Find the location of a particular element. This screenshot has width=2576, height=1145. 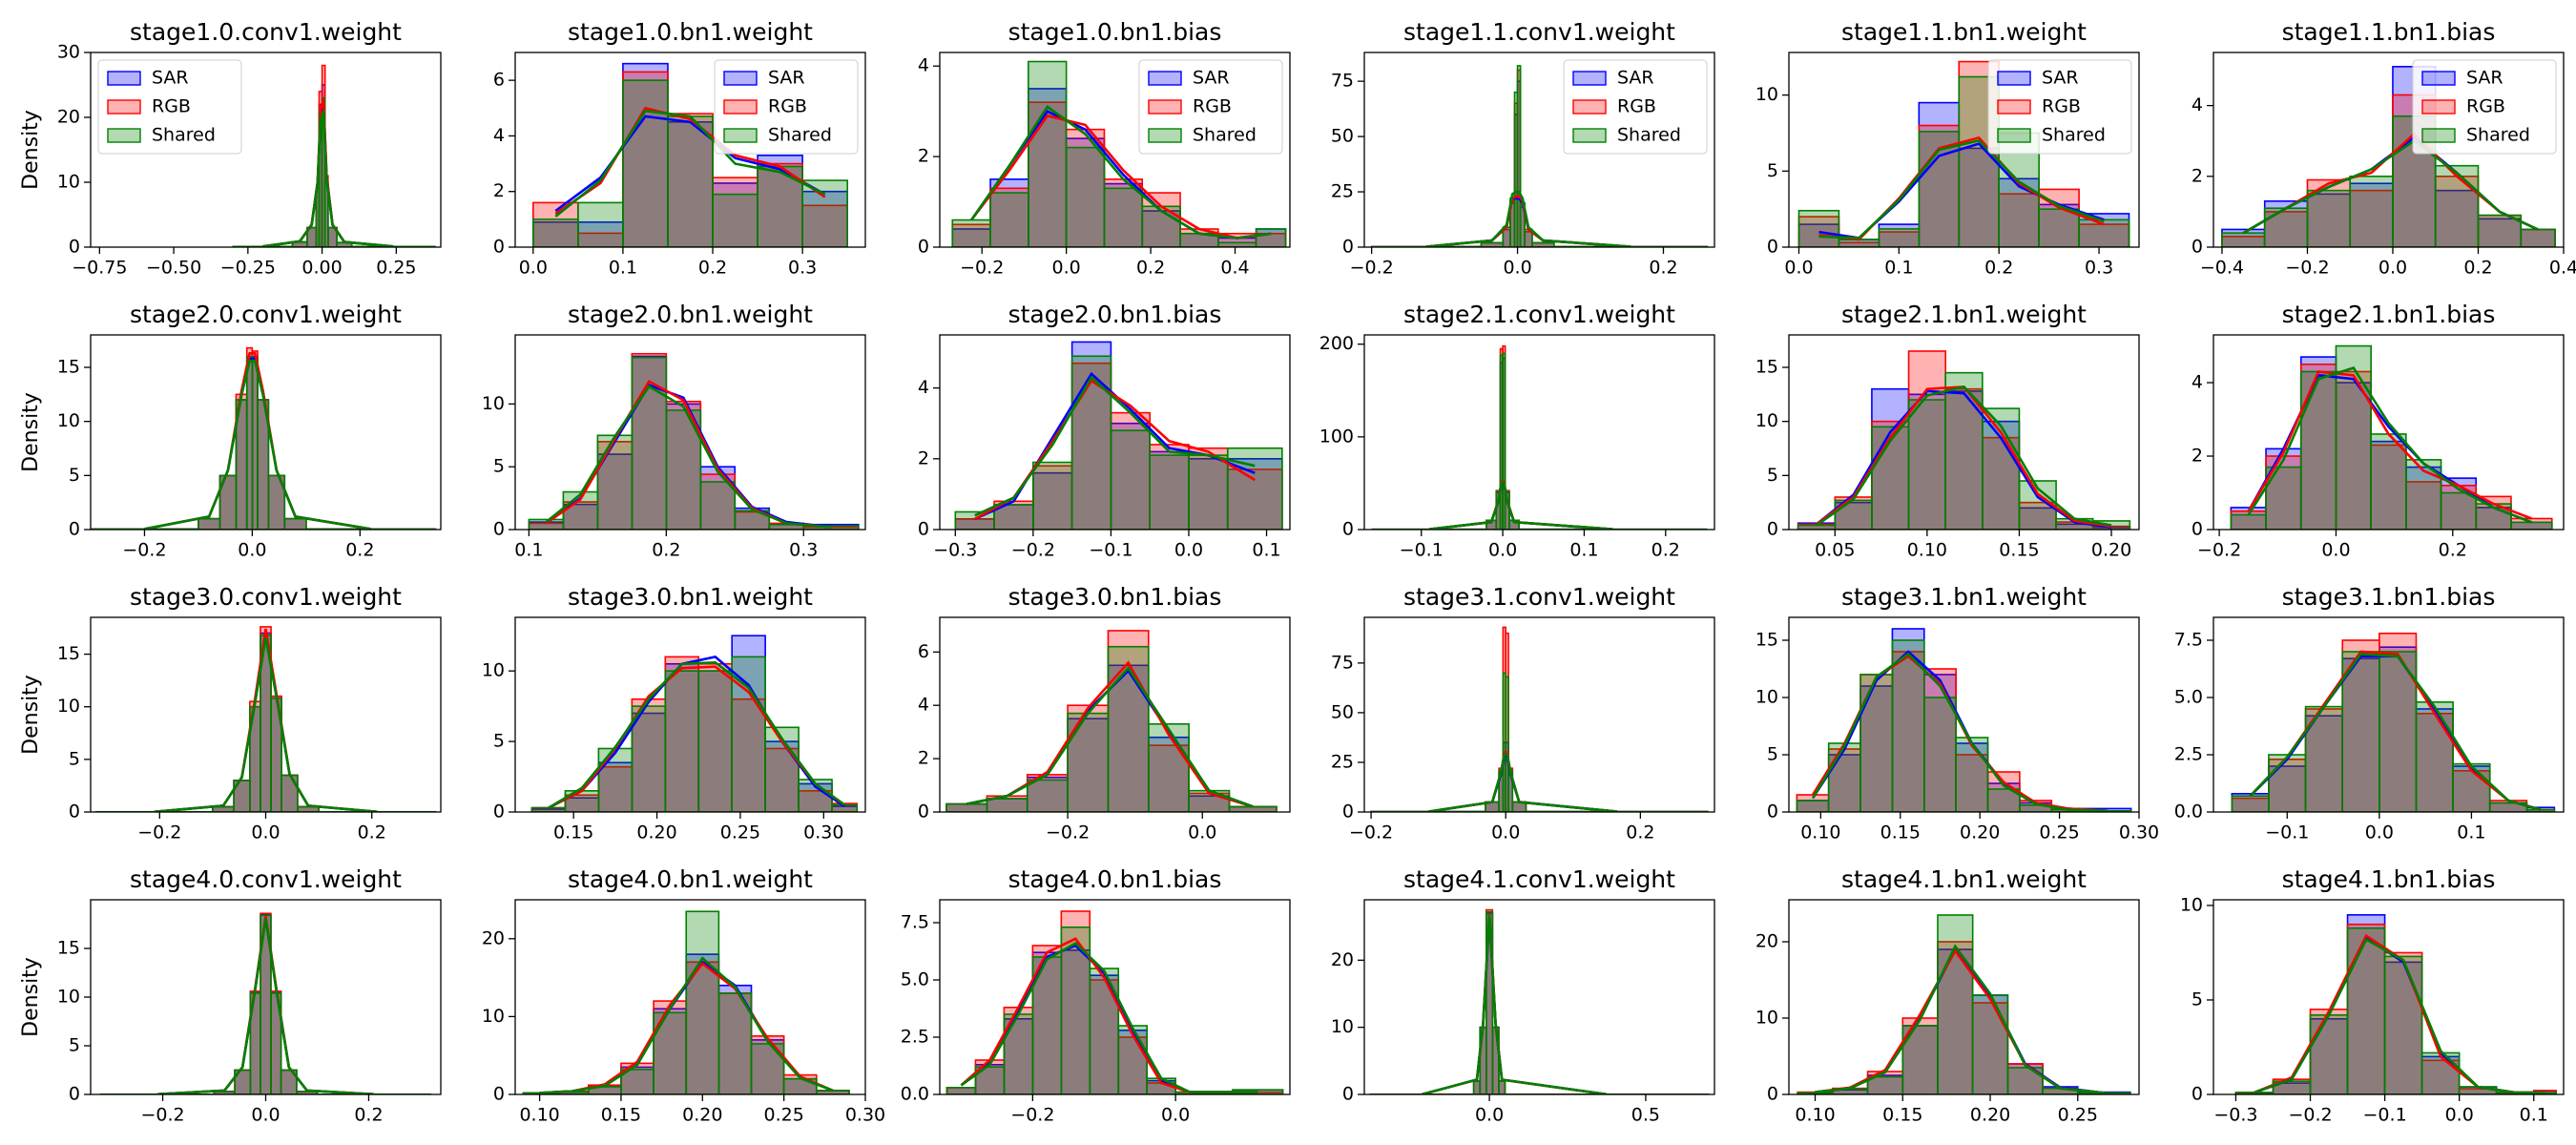

y-tick-label: 5.0 is located at coordinates (915, 979).